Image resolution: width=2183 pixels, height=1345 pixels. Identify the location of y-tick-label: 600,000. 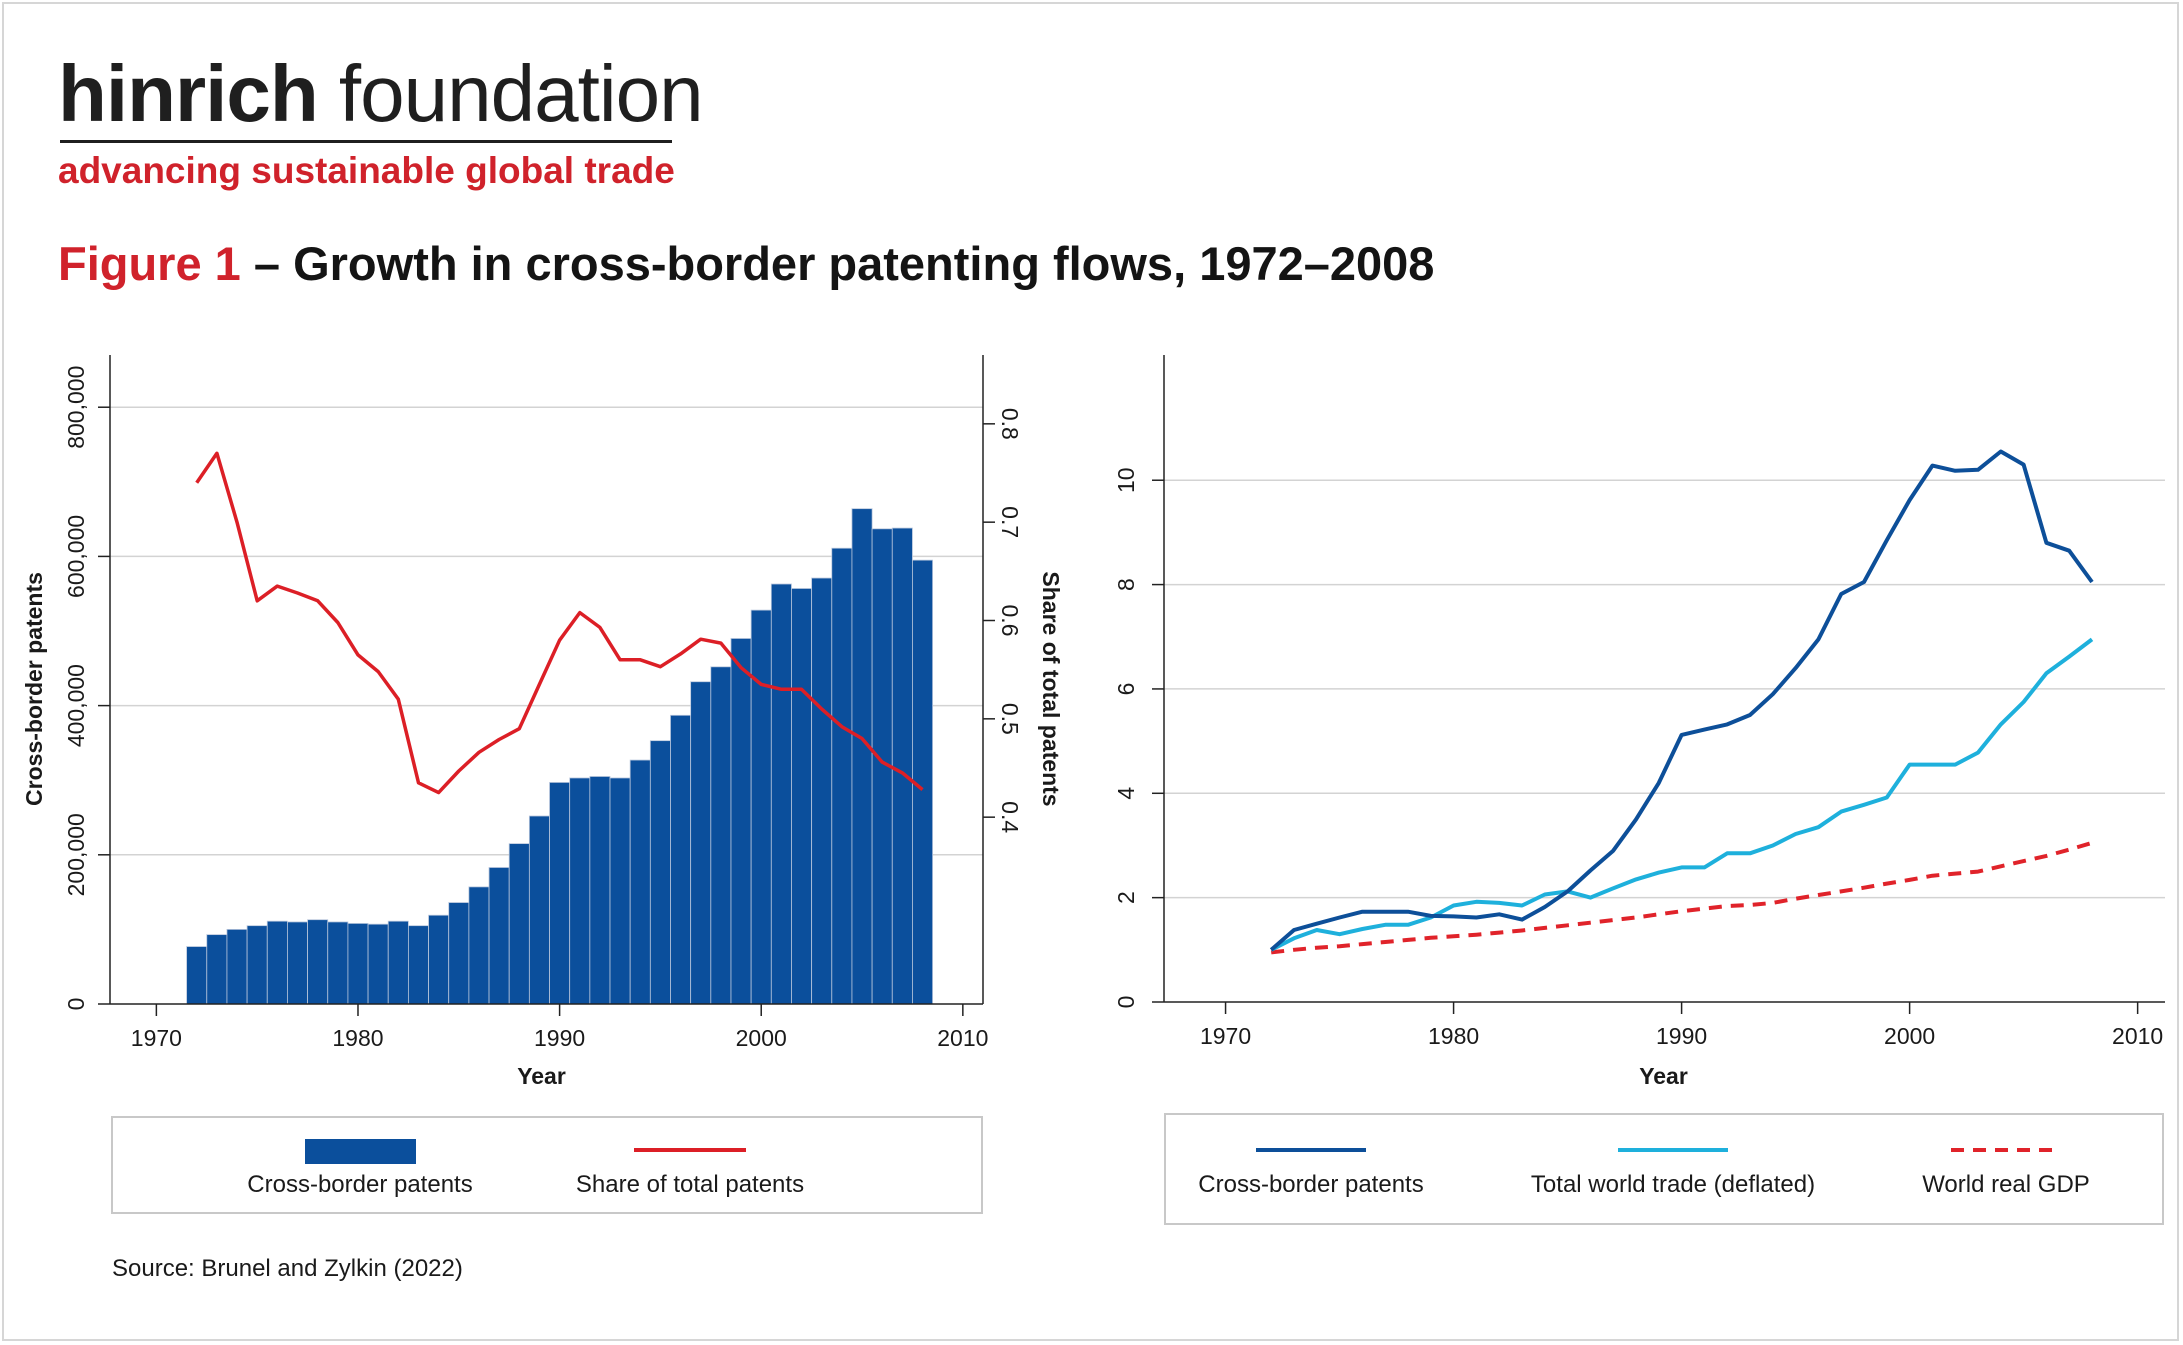
(76, 556).